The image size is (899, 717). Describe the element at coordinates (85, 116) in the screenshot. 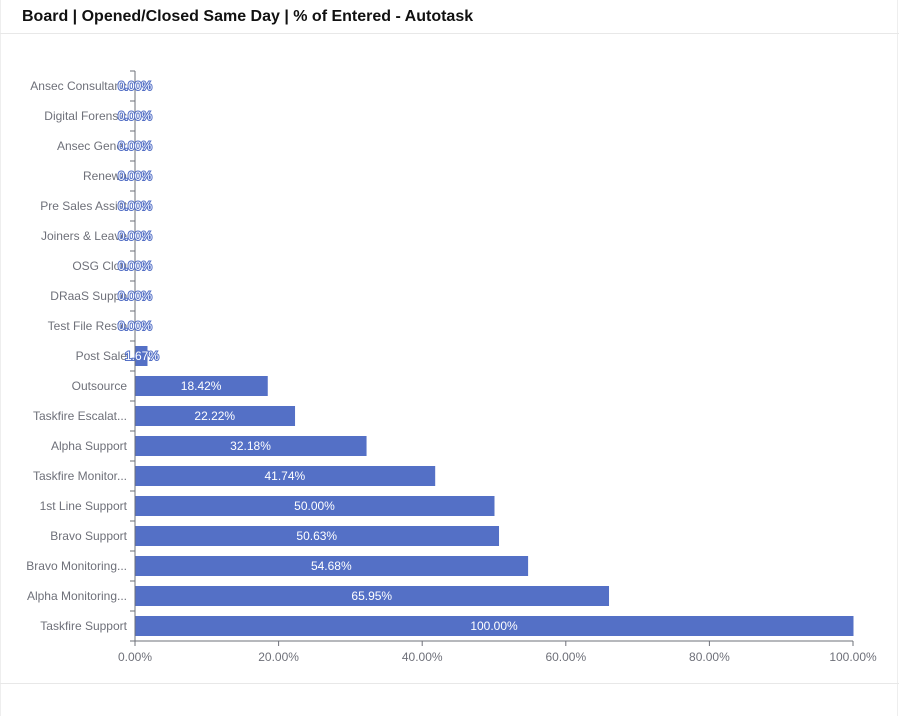

I see `category-label: Digital Forensic` at that location.